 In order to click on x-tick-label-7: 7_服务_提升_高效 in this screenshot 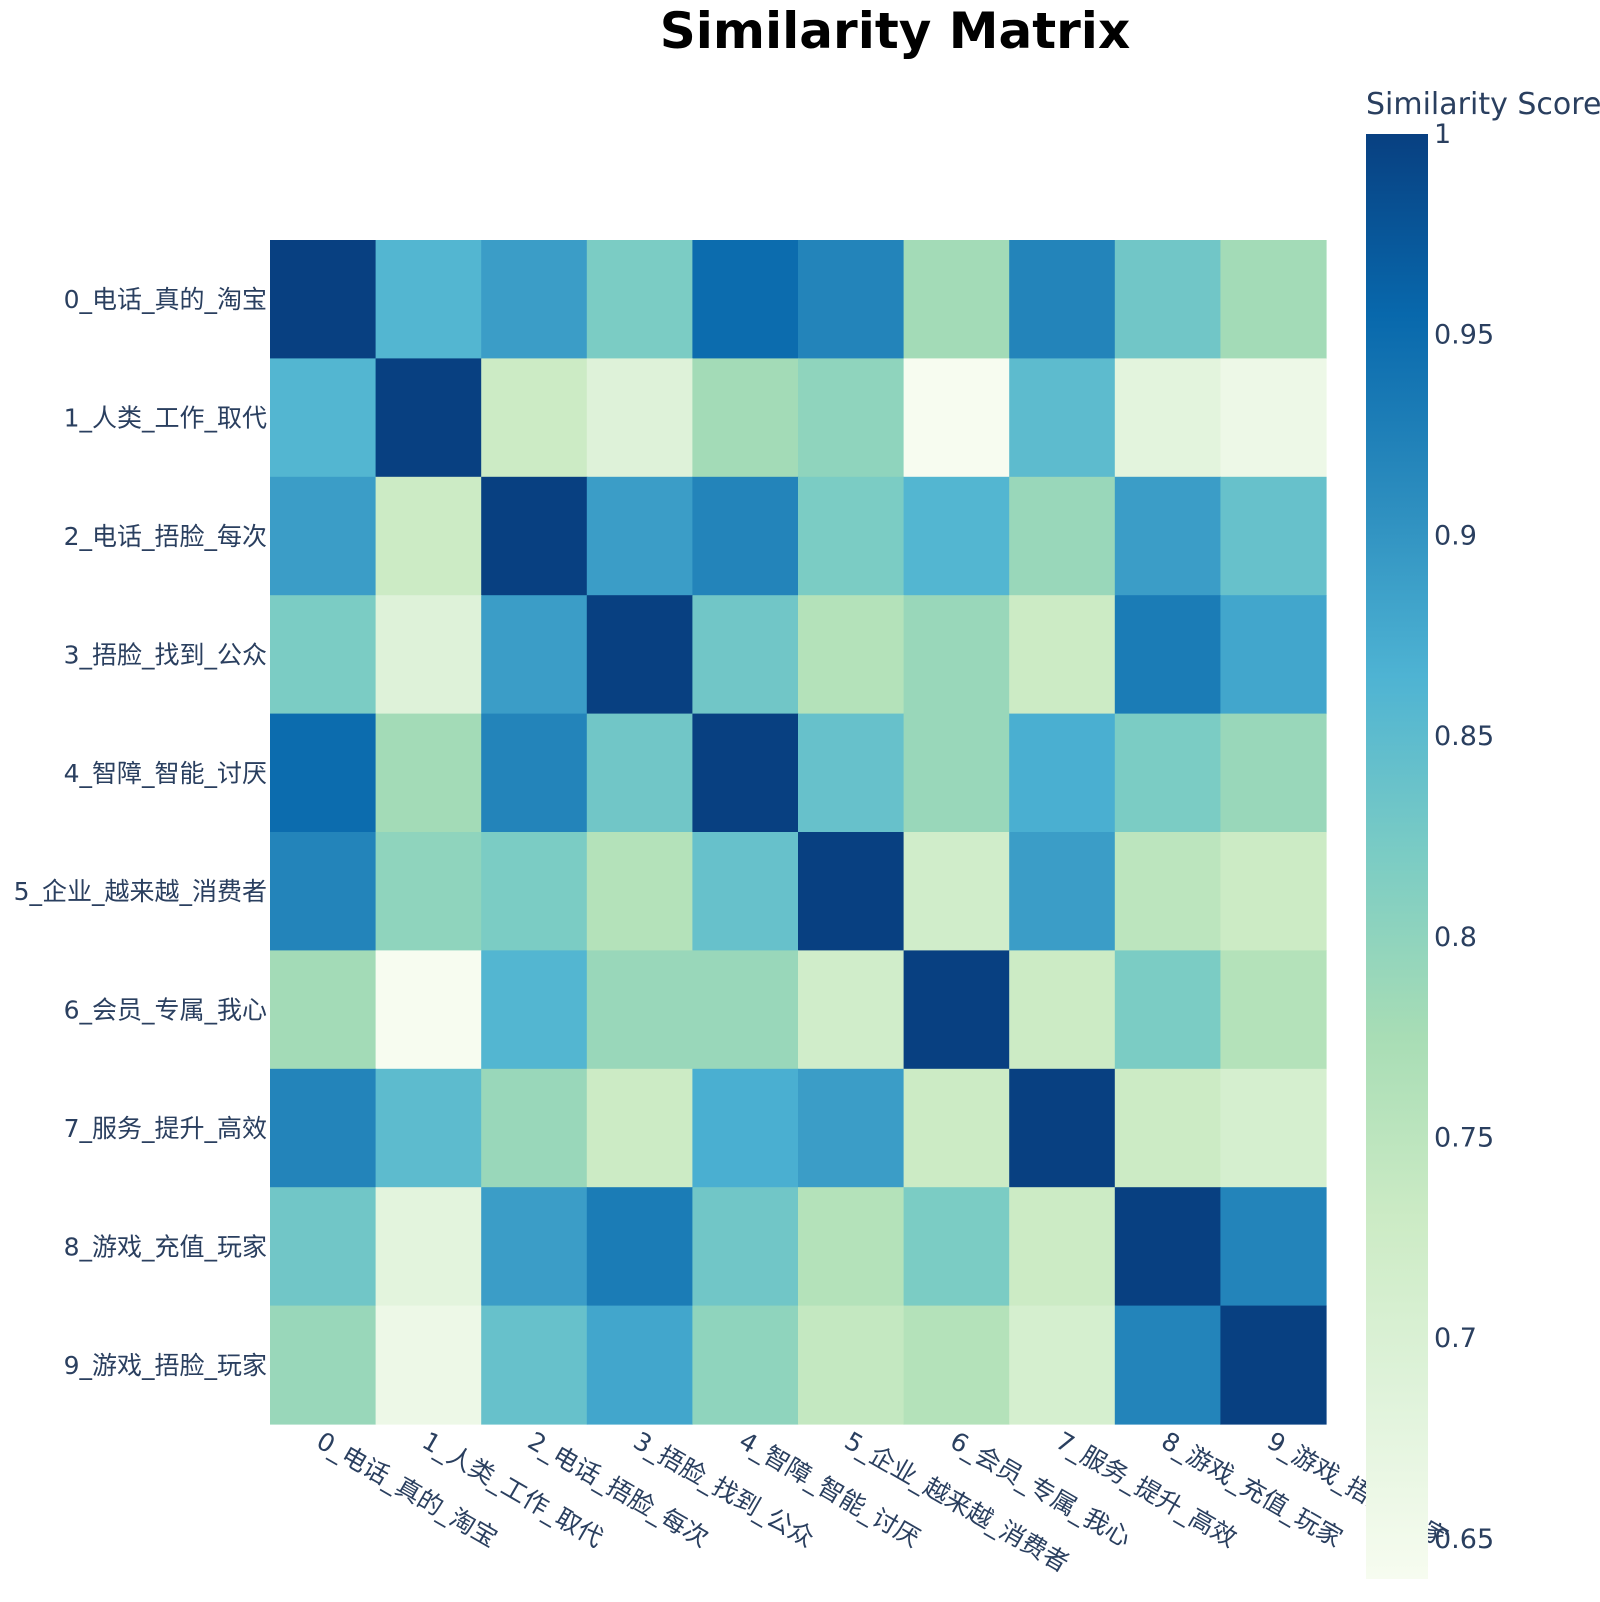, I will do `click(1146, 1489)`.